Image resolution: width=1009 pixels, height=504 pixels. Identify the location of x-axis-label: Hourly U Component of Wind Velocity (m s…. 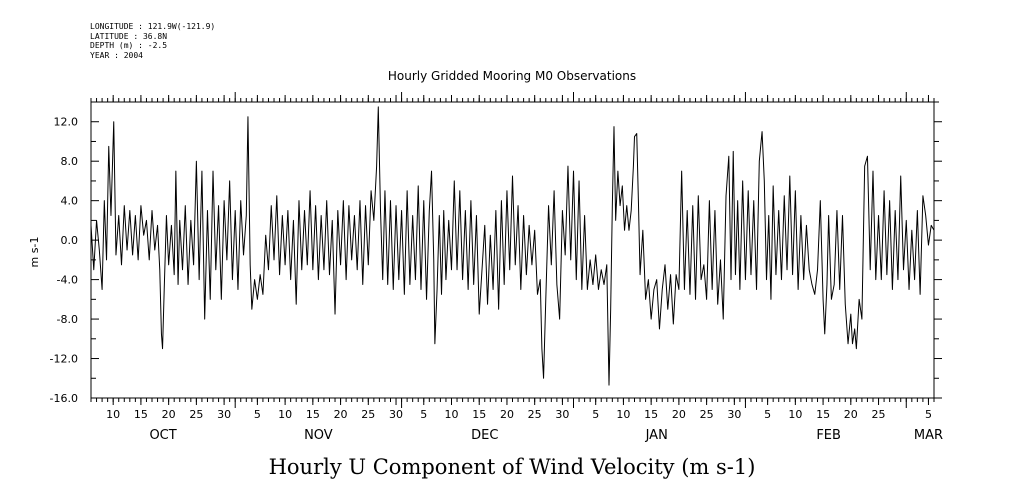
(512, 467).